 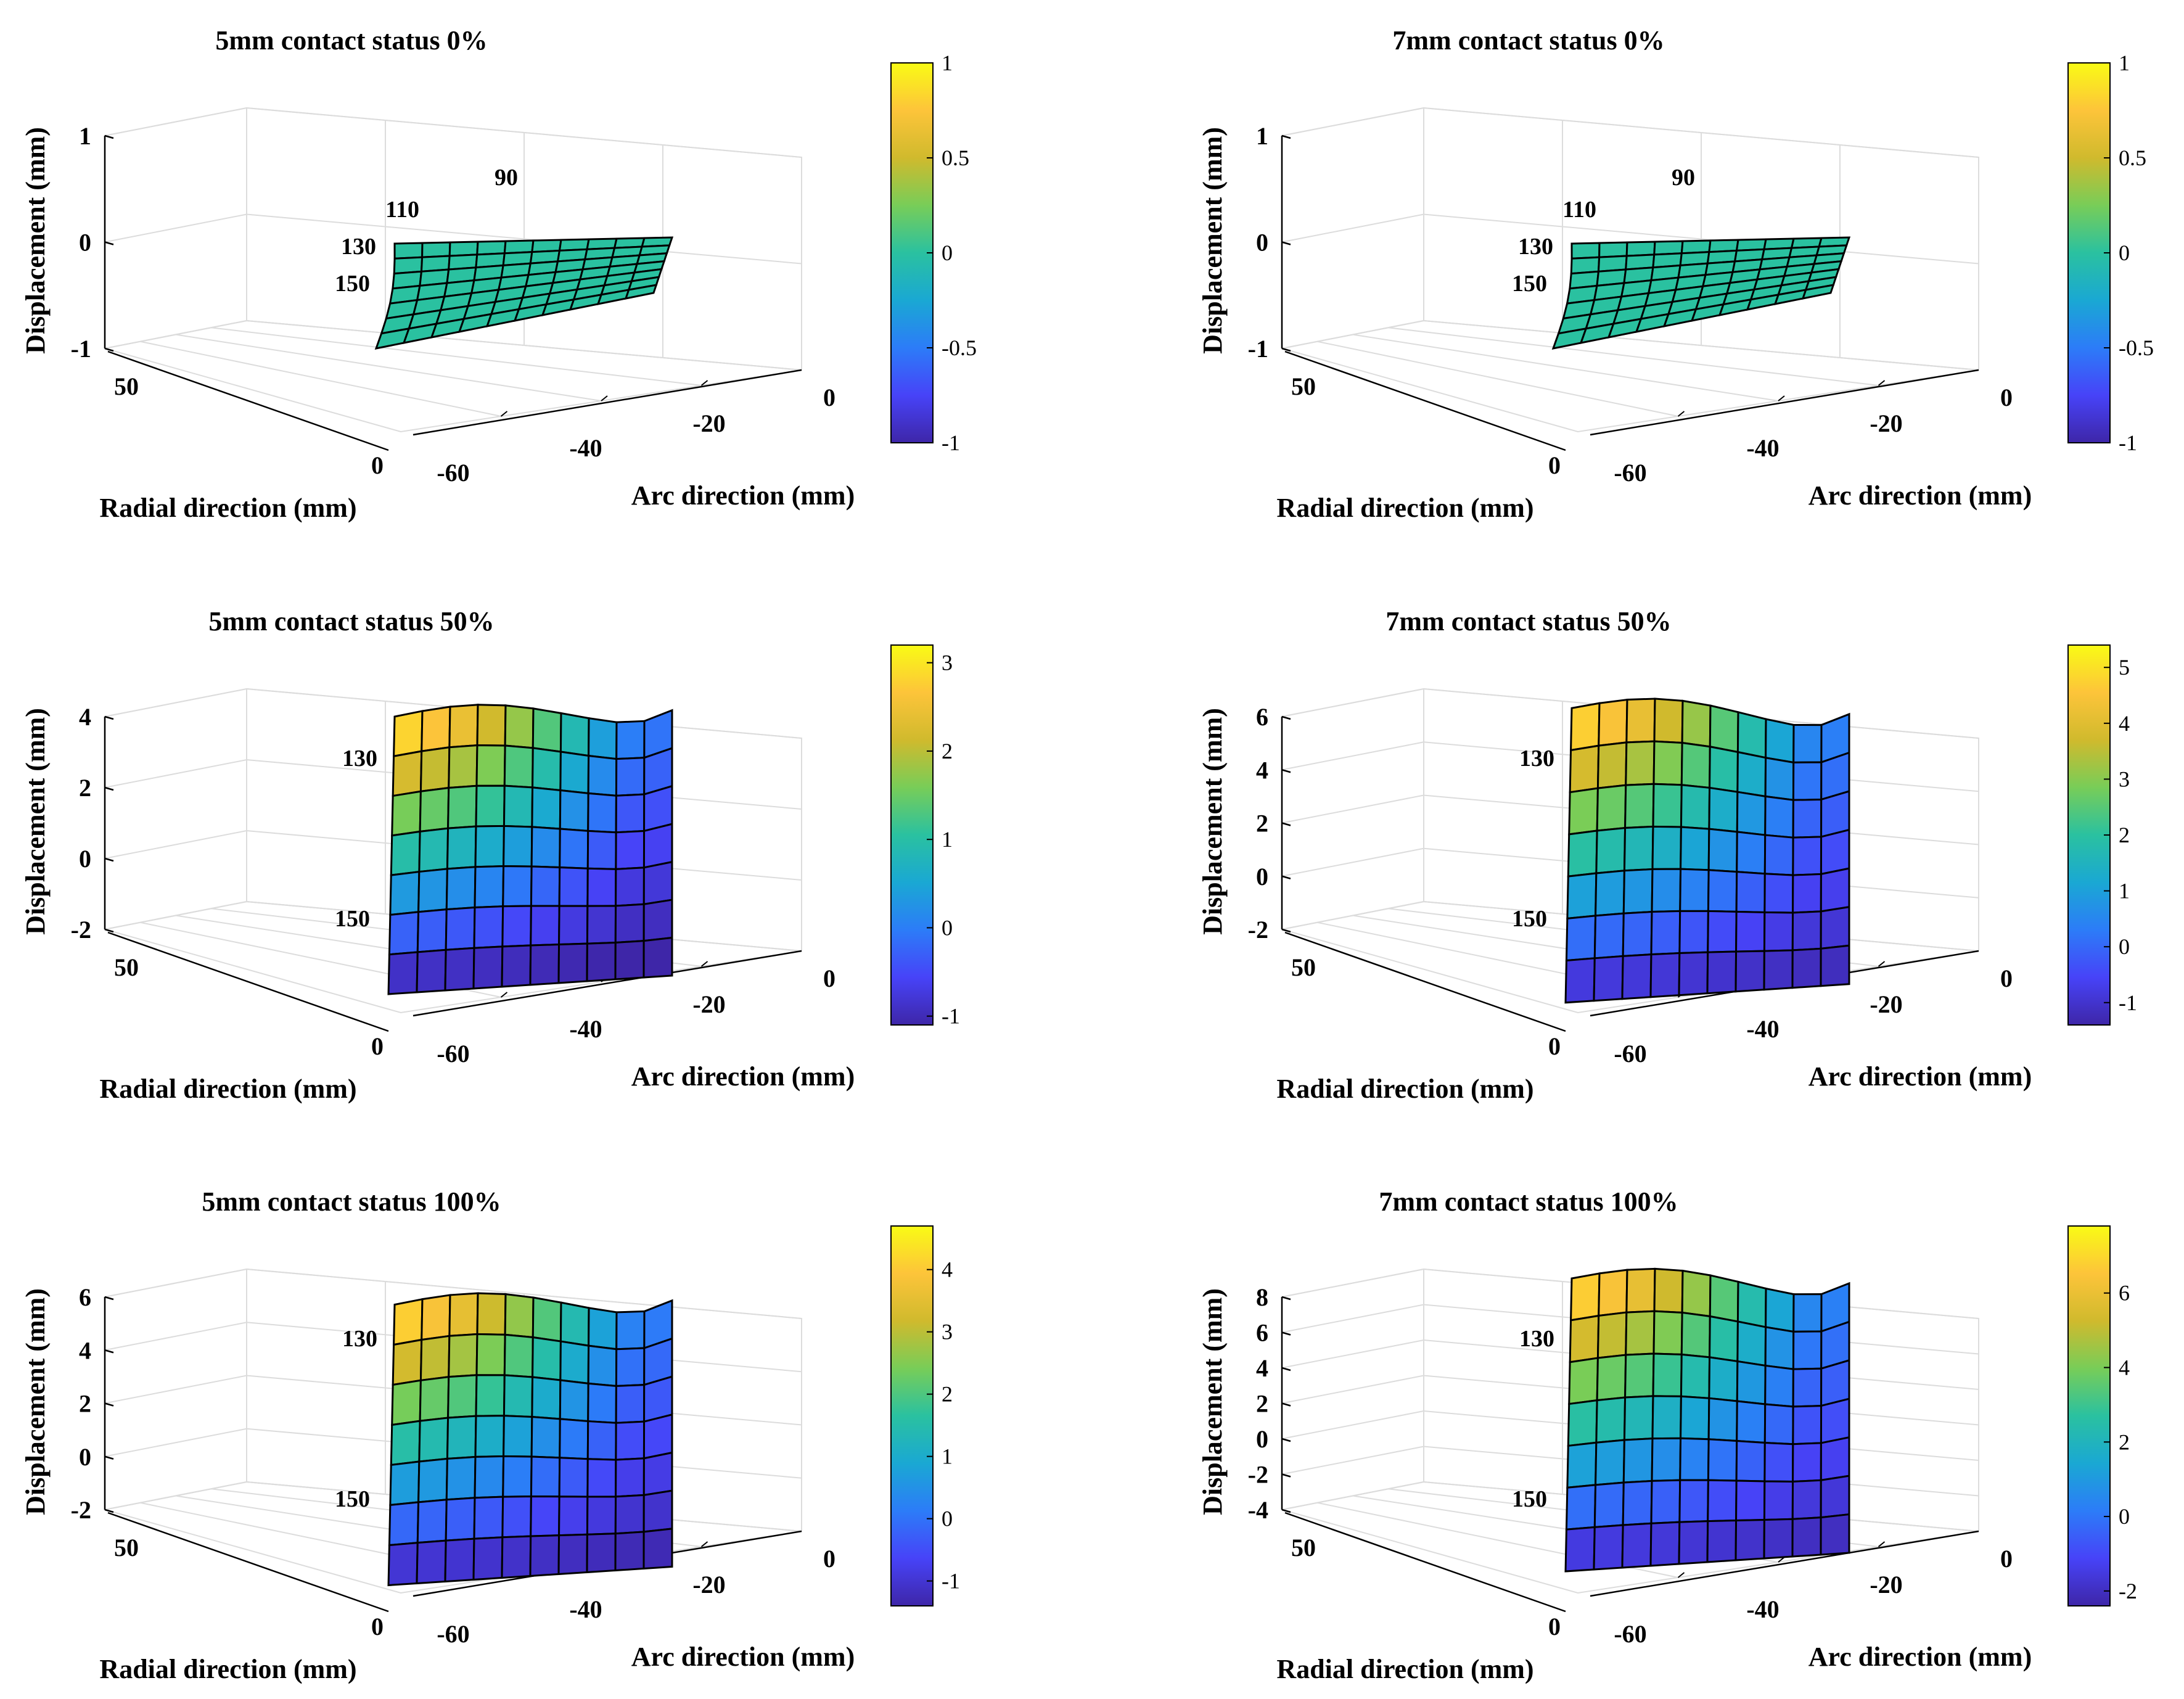 I want to click on colorbar-tick-label: 3, so click(x=947, y=663).